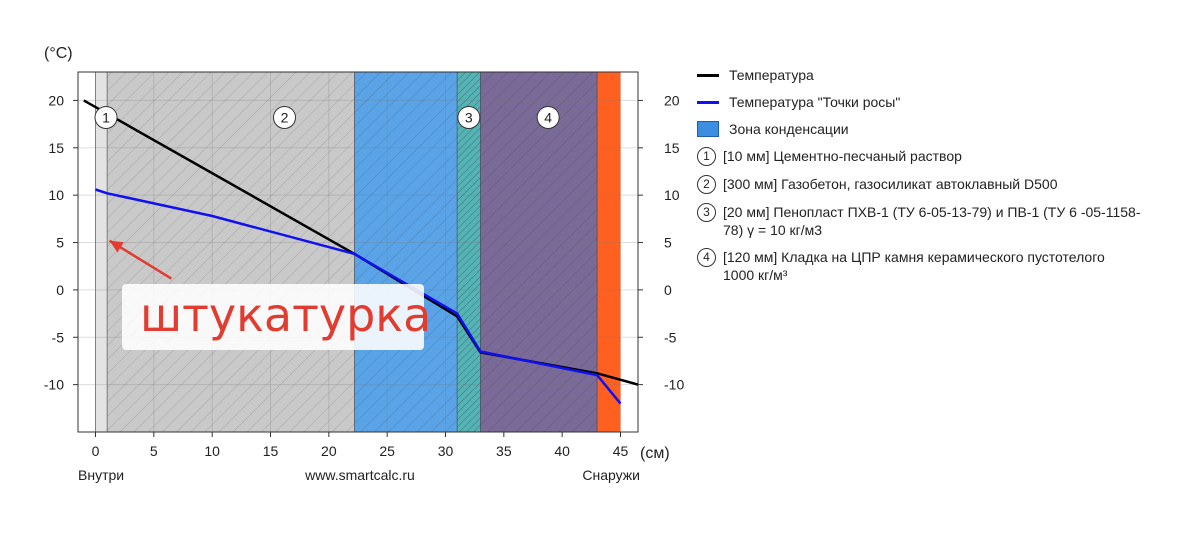 This screenshot has width=1200, height=551. Describe the element at coordinates (58, 337) in the screenshot. I see `y-tick-label-left: -5` at that location.